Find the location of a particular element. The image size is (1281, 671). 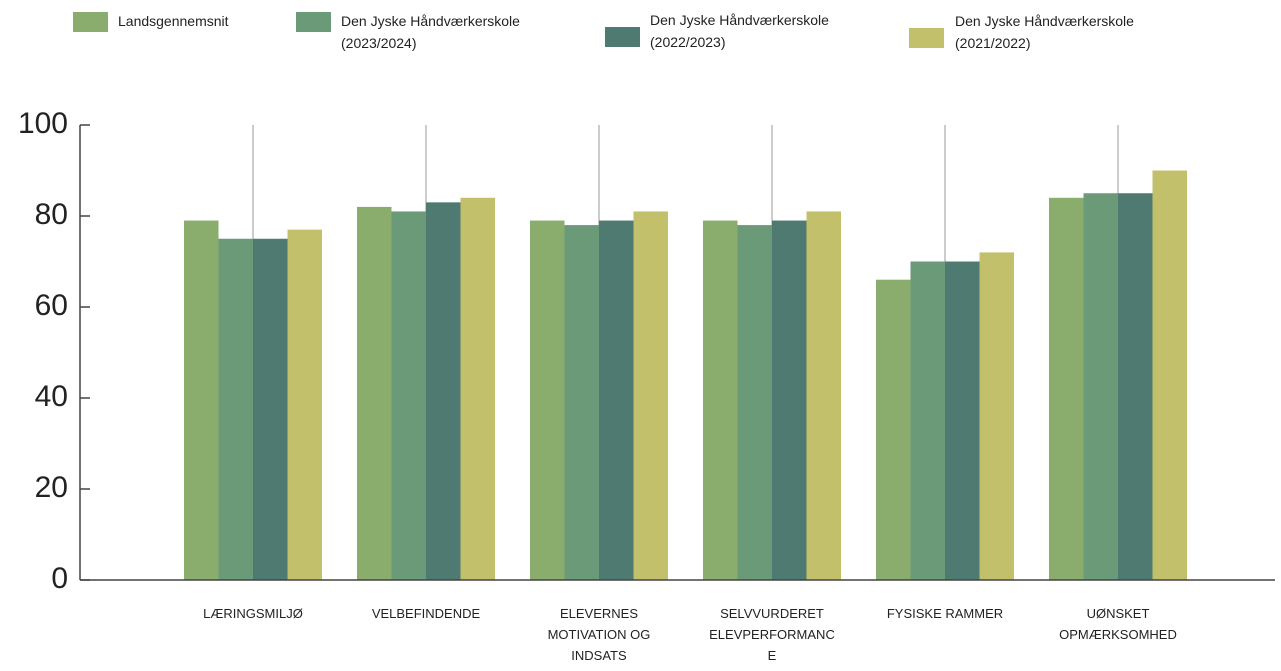

x-tick-label: FYSISKE RAMMER is located at coordinates (945, 613).